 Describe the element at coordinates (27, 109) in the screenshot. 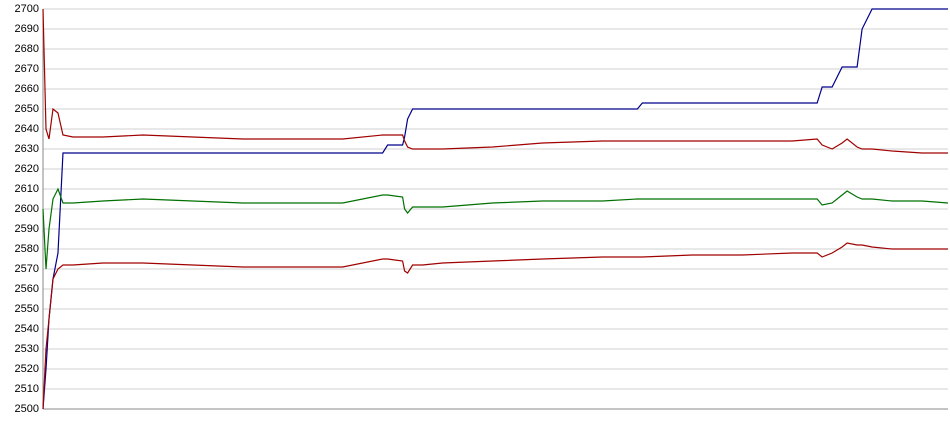

I see `y-tick-label: 2650` at that location.